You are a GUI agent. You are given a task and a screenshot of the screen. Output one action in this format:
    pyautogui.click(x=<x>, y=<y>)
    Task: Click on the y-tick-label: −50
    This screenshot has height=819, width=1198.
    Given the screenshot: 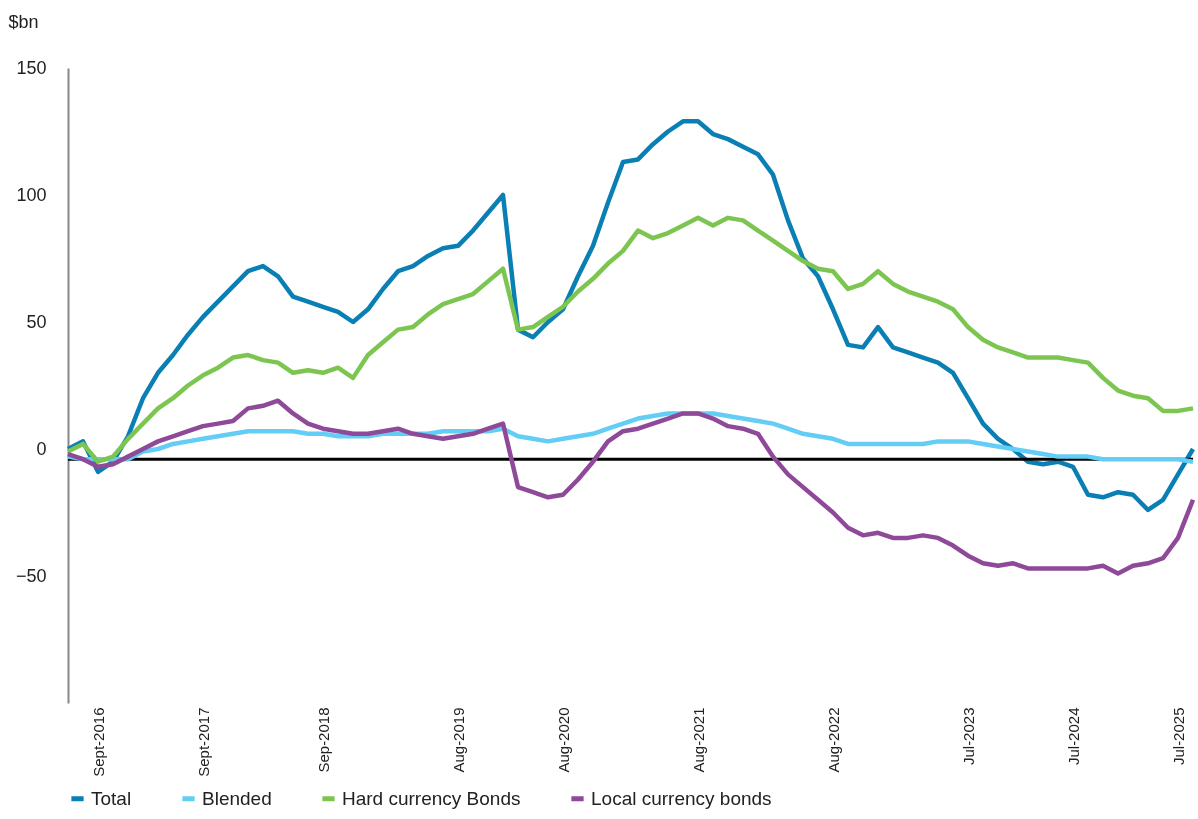 What is the action you would take?
    pyautogui.click(x=31, y=575)
    